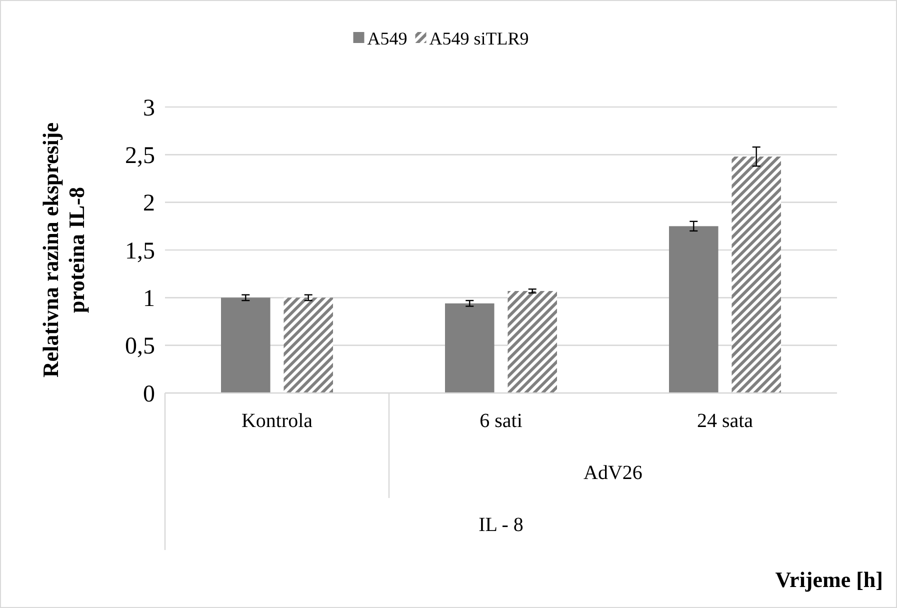  Describe the element at coordinates (140, 347) in the screenshot. I see `y-tick-label: 0,5` at that location.